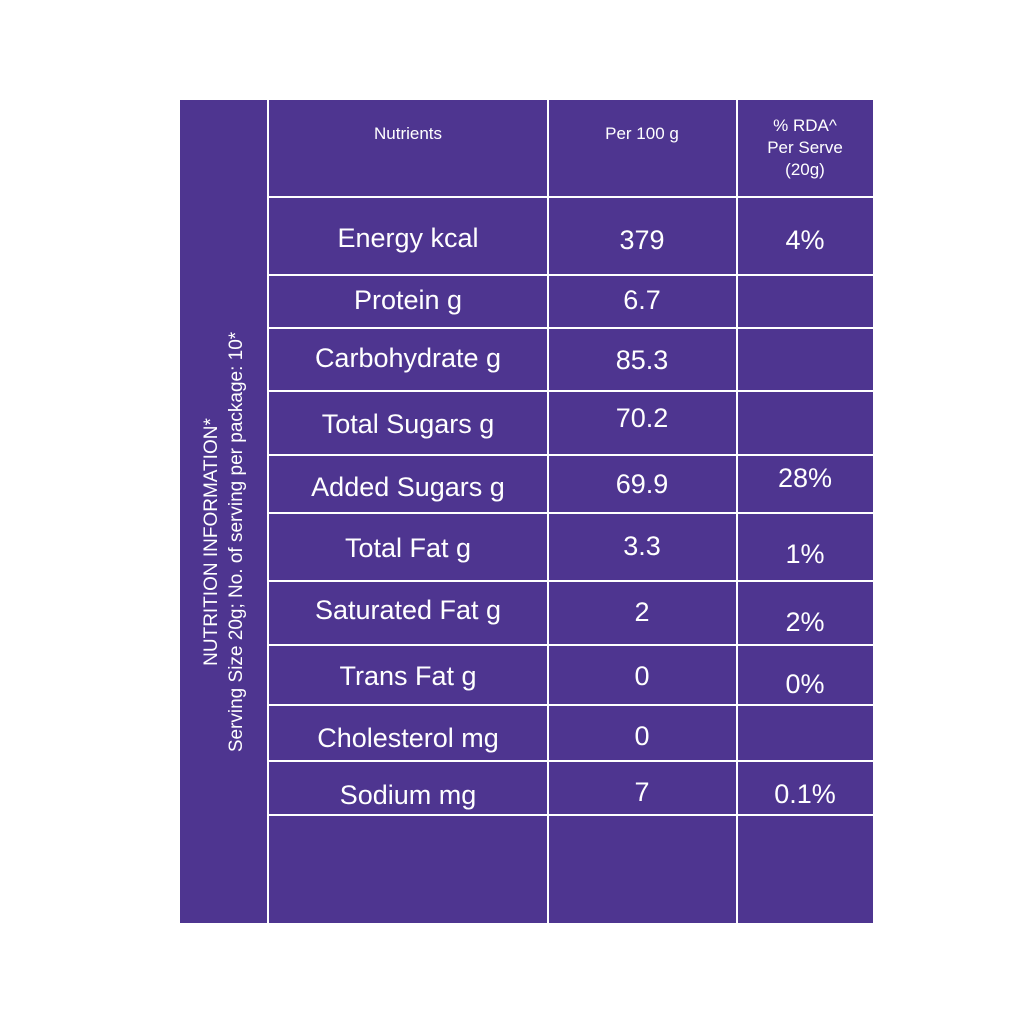  Describe the element at coordinates (805, 239) in the screenshot. I see `row-energy-rda: 4%` at that location.